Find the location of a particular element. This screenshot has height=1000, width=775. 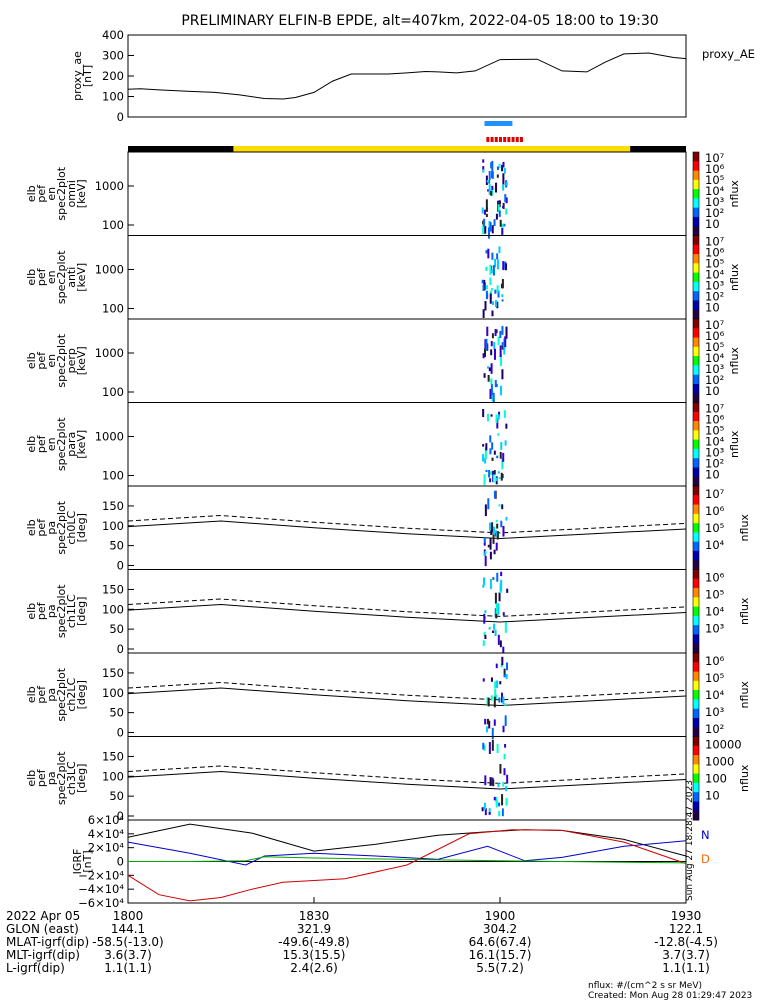

colorbar-tick-label: 10³ is located at coordinates (715, 286).